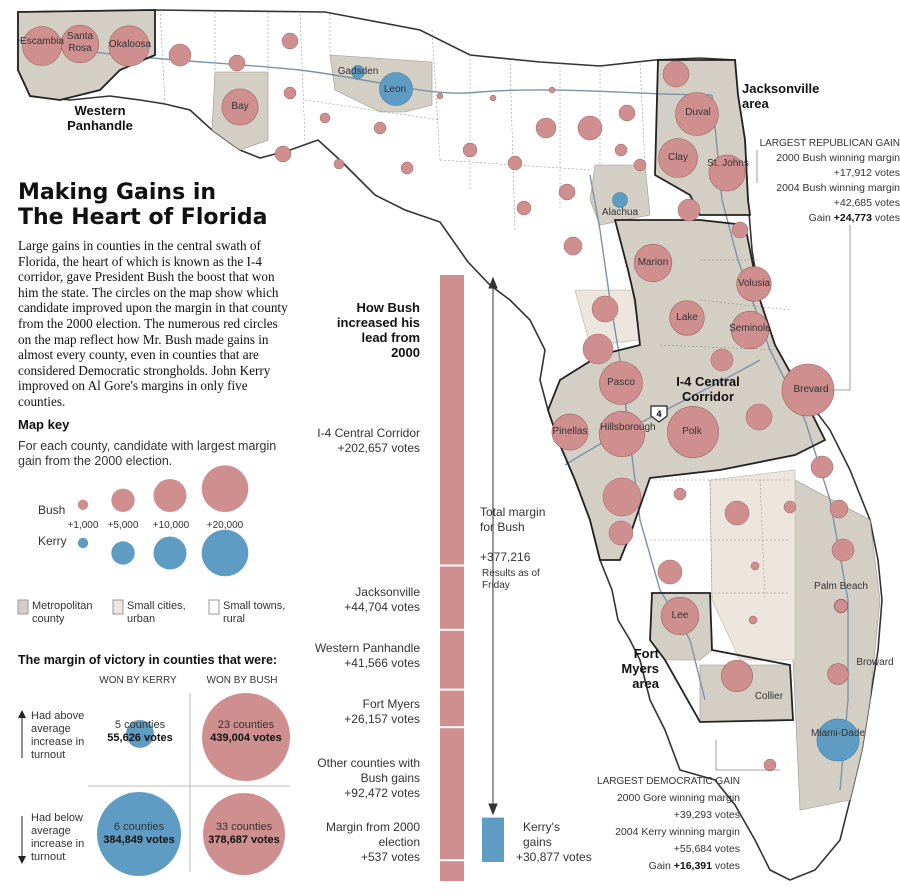 Image resolution: width=900 pixels, height=895 pixels. Describe the element at coordinates (640, 668) in the screenshot. I see `region-label-fort-myers: Fort Myers area` at that location.